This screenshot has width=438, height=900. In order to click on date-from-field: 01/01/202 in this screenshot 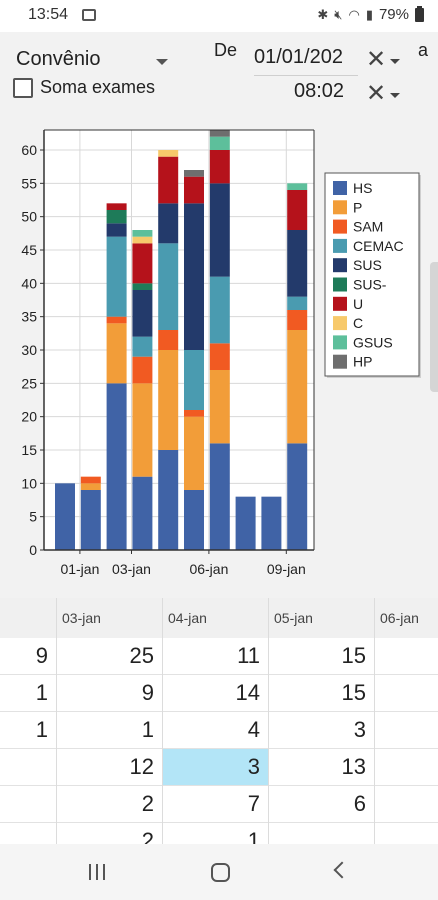, I will do `click(306, 61)`.